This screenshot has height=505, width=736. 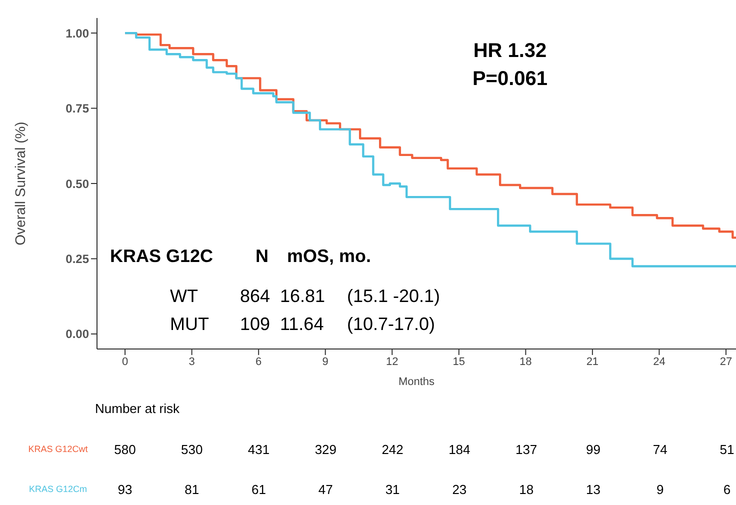 I want to click on y-tick-label: 1.00, so click(x=78, y=33).